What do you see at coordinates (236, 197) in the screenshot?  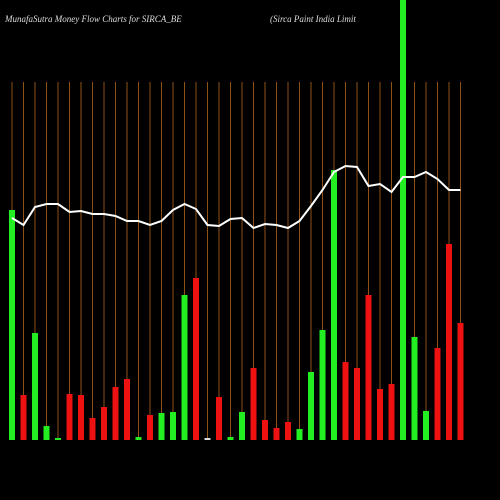 I see `price-line` at bounding box center [236, 197].